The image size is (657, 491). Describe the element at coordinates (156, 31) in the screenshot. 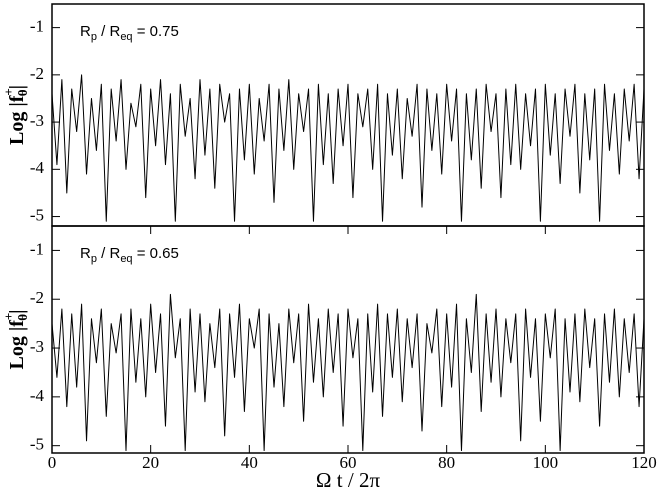

I see `annotation-part: = 0.75` at that location.